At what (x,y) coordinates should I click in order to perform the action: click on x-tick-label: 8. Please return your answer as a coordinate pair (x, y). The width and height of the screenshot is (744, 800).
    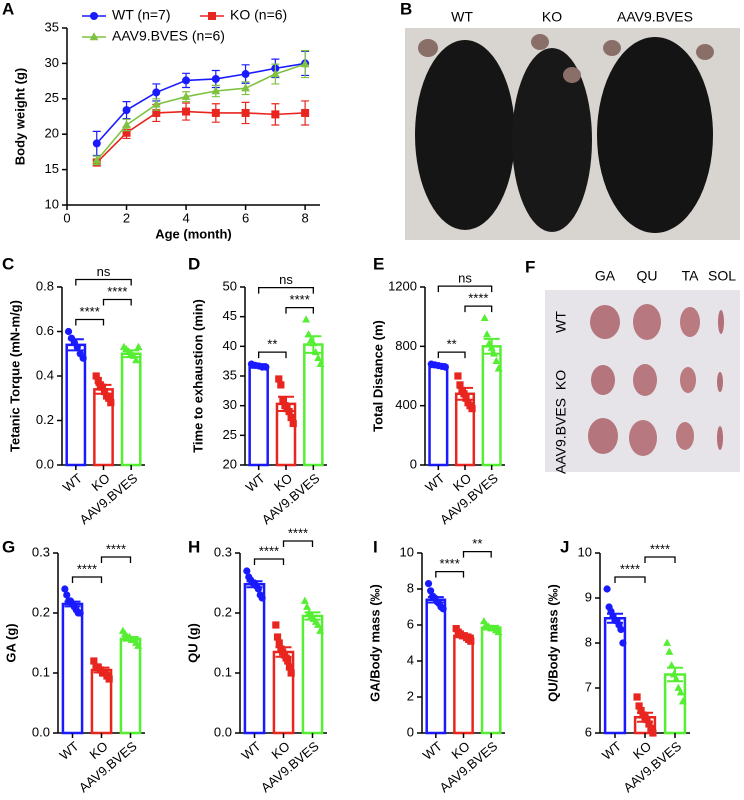
    Looking at the image, I should click on (305, 217).